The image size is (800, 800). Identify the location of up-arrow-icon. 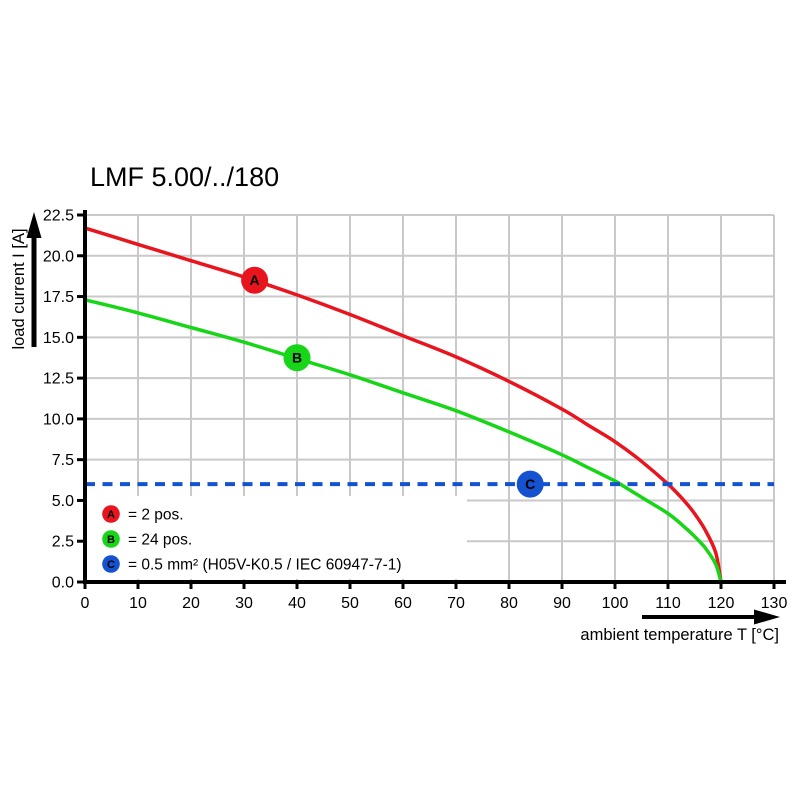
(34, 279).